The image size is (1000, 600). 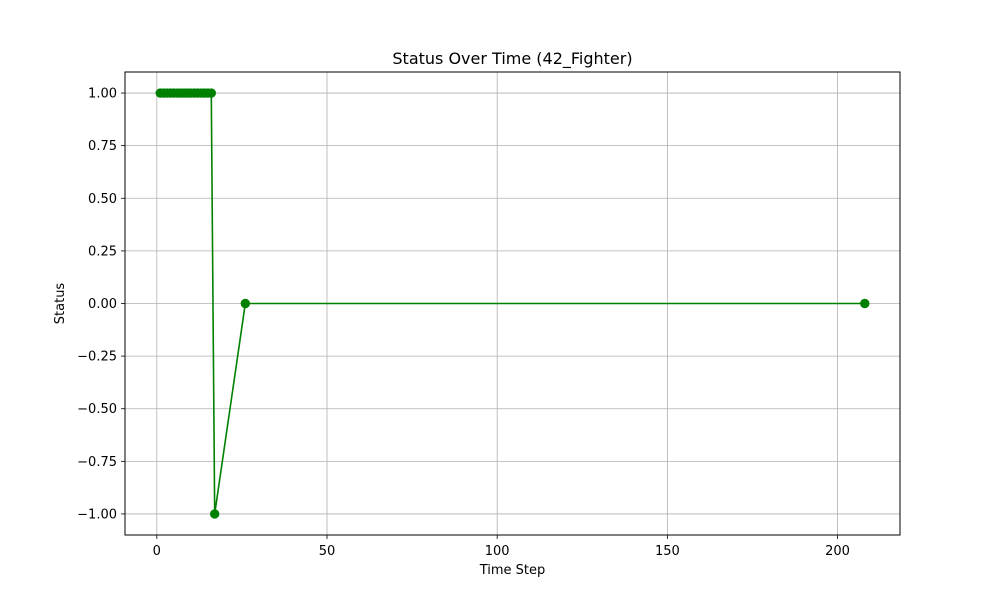 I want to click on x-tick-label: 50, so click(x=327, y=551).